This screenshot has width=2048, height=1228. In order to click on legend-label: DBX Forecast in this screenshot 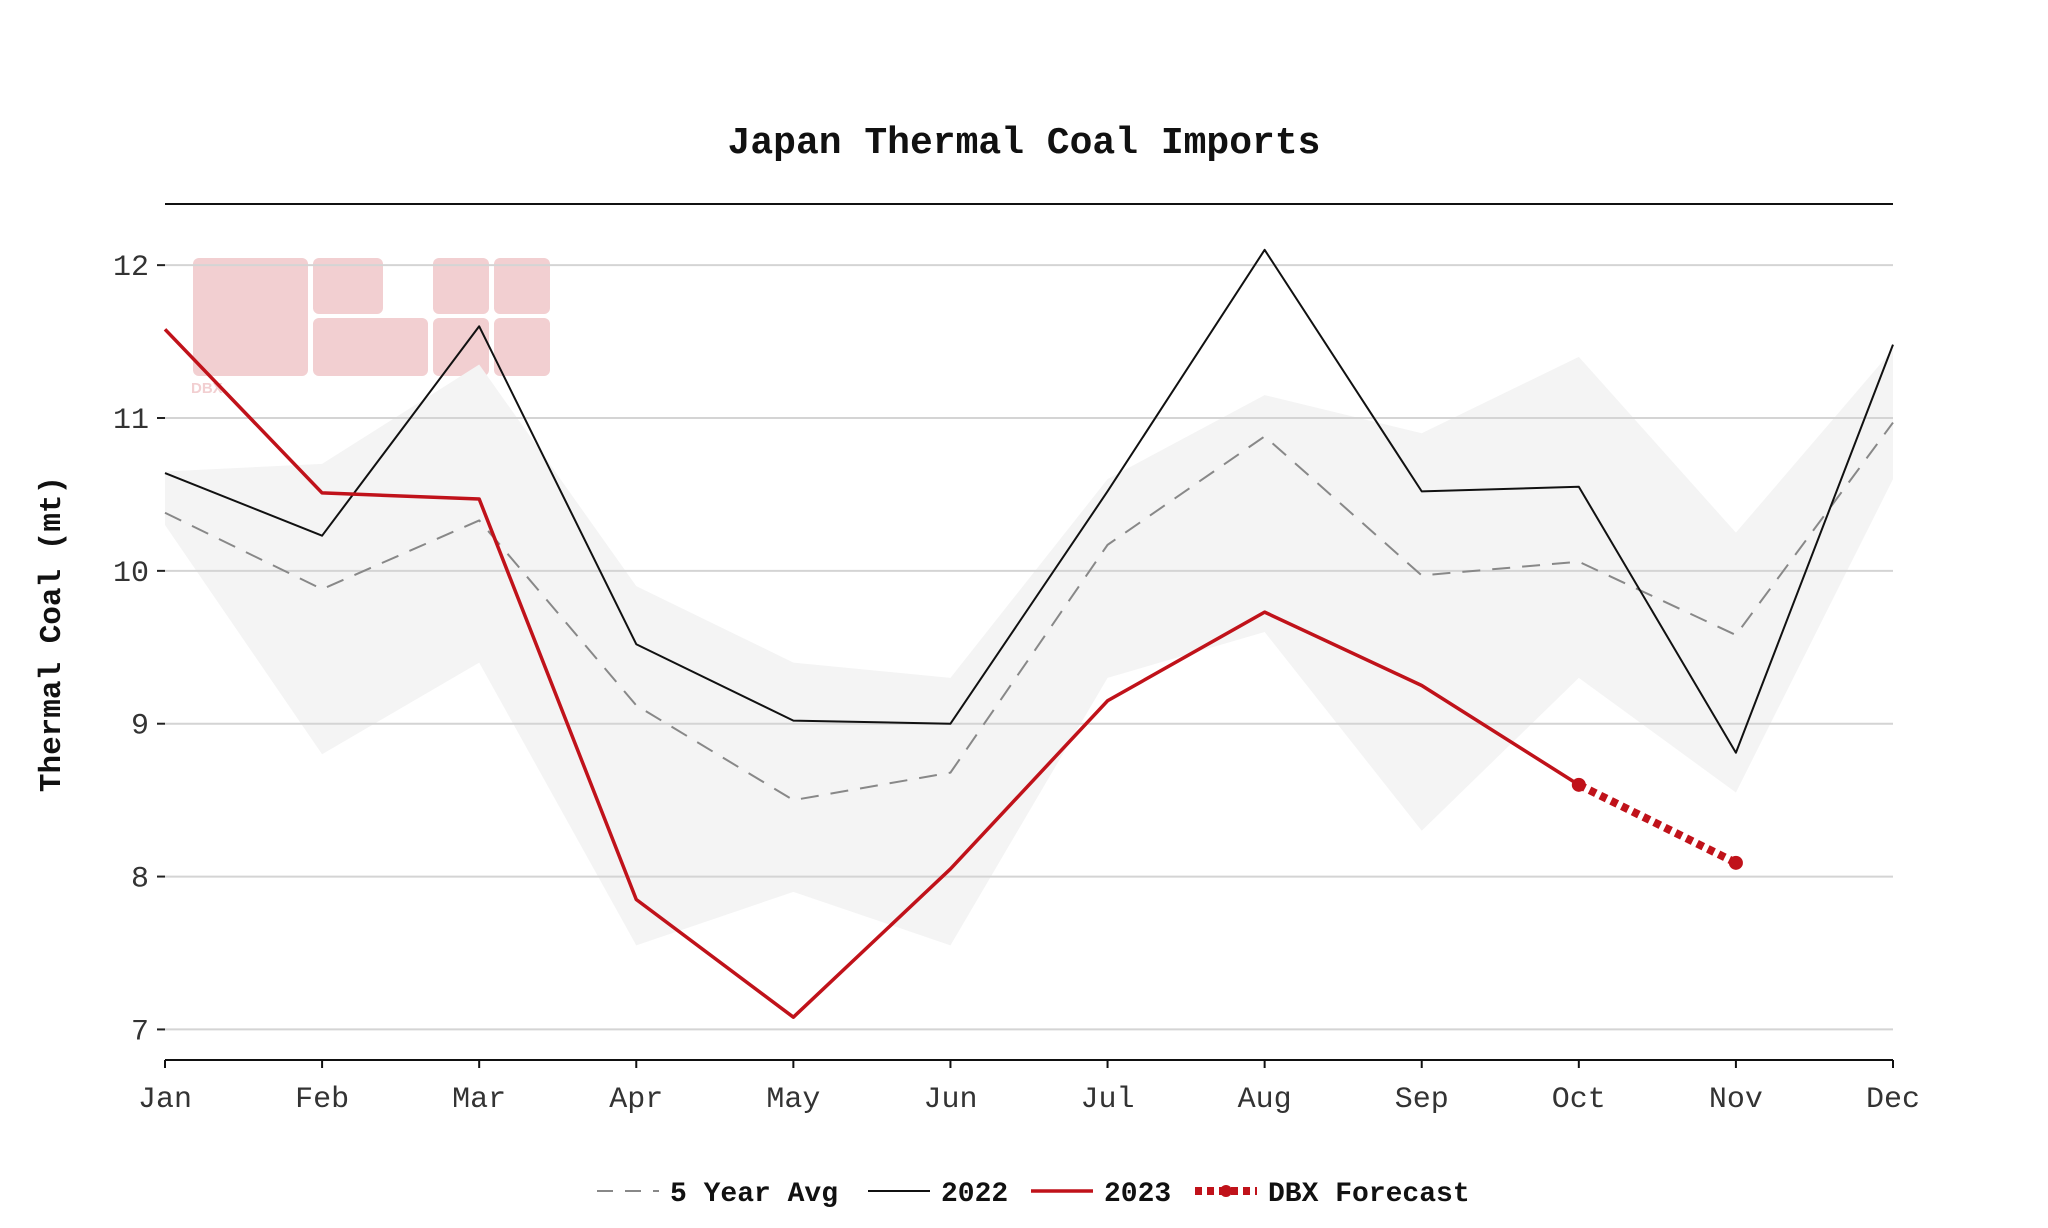, I will do `click(1369, 1194)`.